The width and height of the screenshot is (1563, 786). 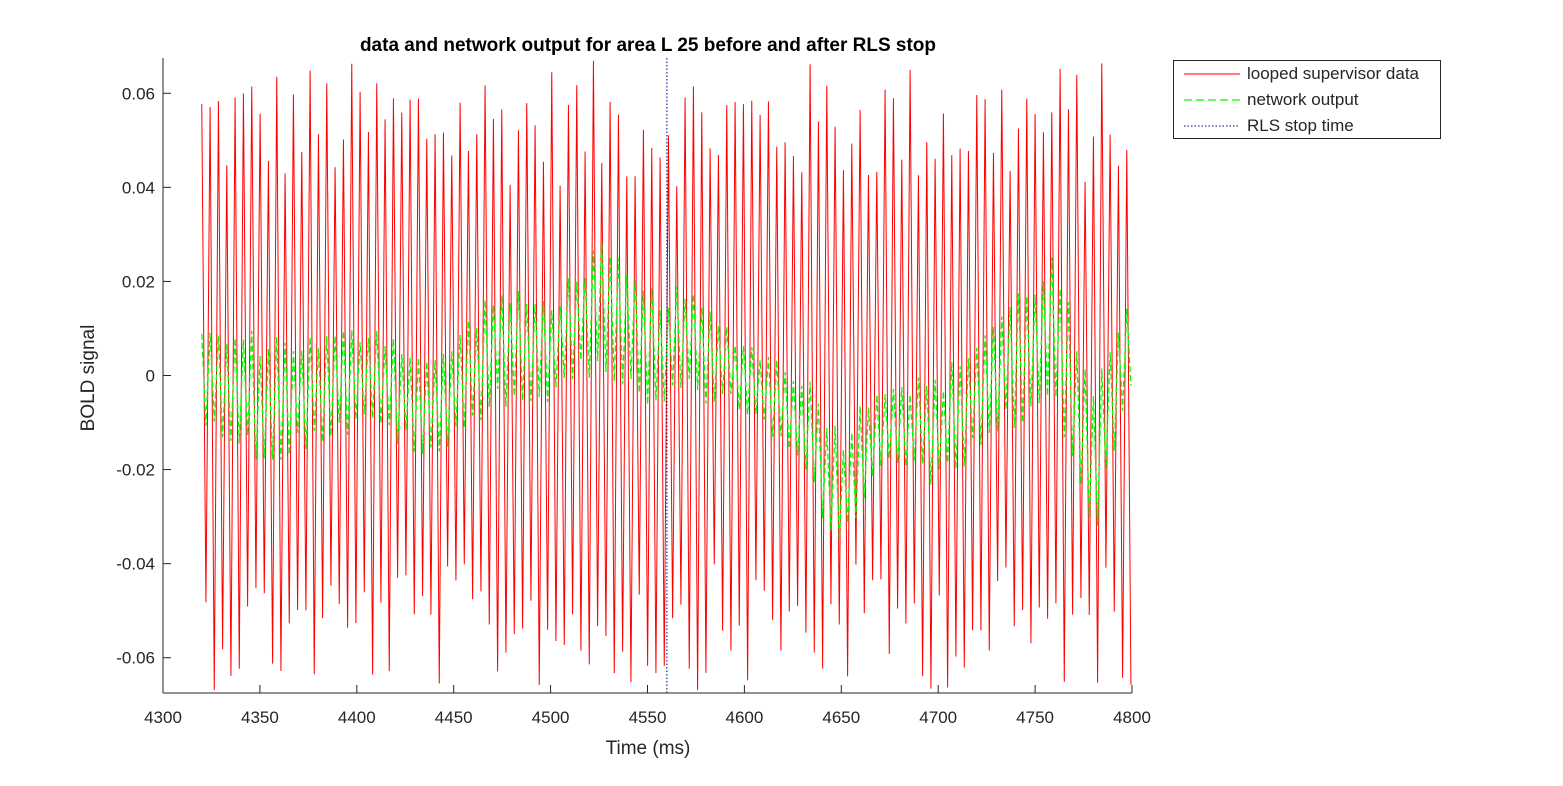 I want to click on y-tick-label: -0.06, so click(x=135, y=658).